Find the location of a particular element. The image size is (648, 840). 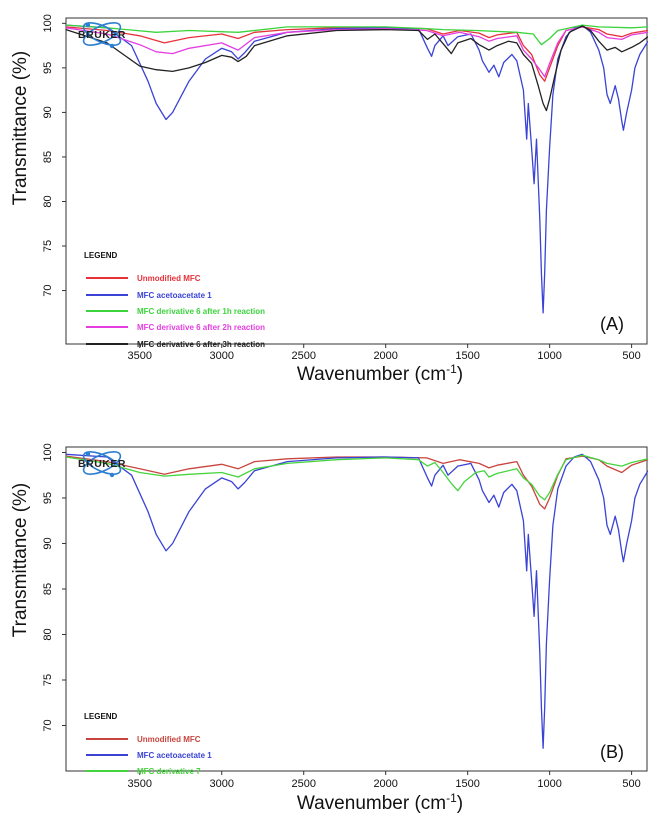

legend-label: MFC derivative 7 is located at coordinates (169, 771).